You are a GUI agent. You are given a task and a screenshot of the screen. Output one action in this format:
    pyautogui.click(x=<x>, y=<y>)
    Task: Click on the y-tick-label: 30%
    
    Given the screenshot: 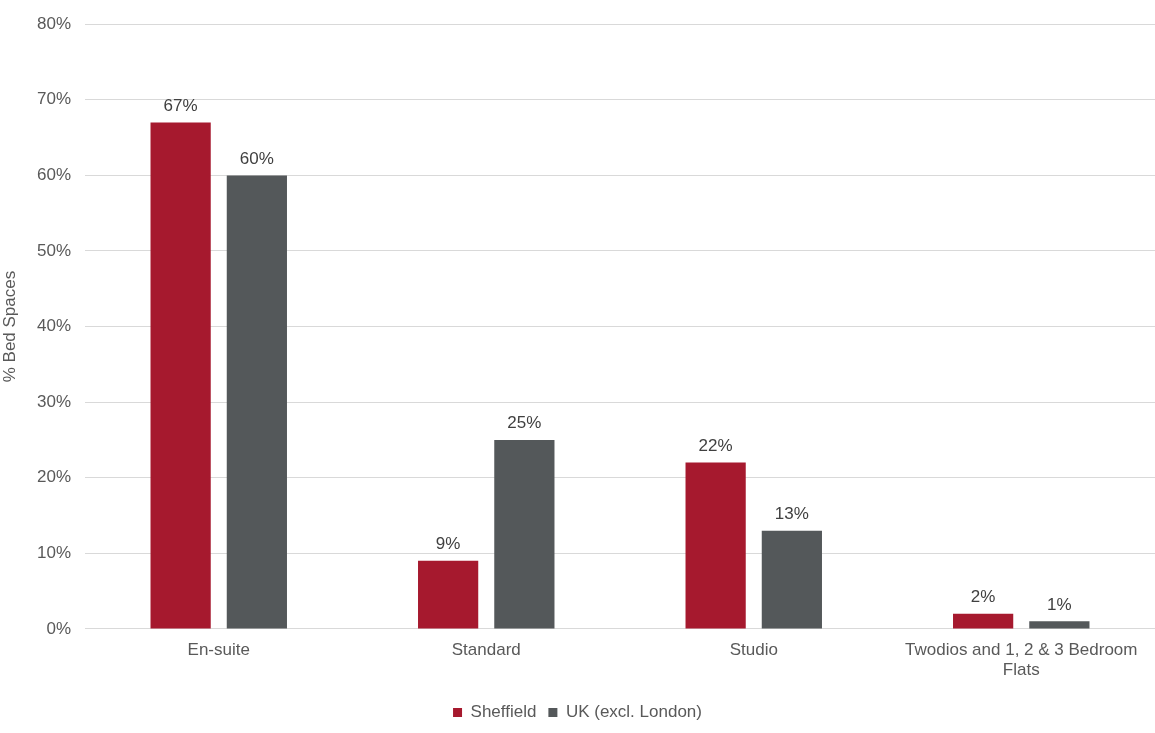 What is the action you would take?
    pyautogui.click(x=53, y=401)
    